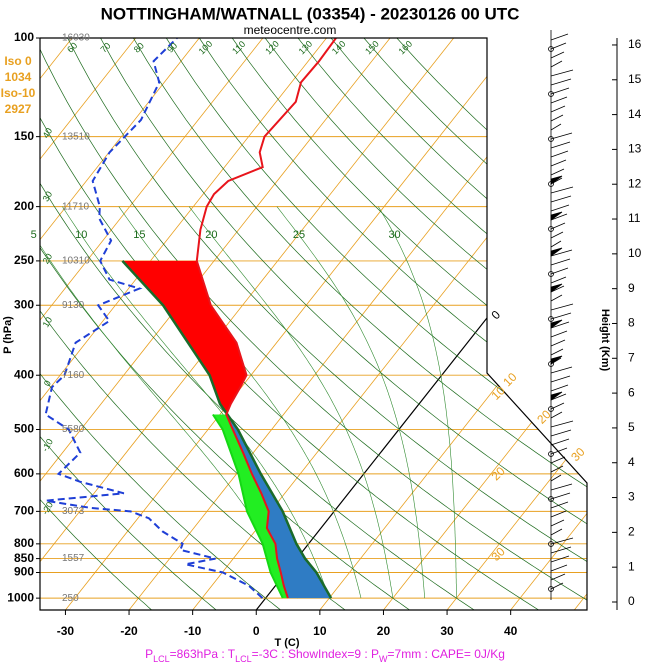  What do you see at coordinates (76, 38) in the screenshot?
I see `geopotential-height: 16030` at bounding box center [76, 38].